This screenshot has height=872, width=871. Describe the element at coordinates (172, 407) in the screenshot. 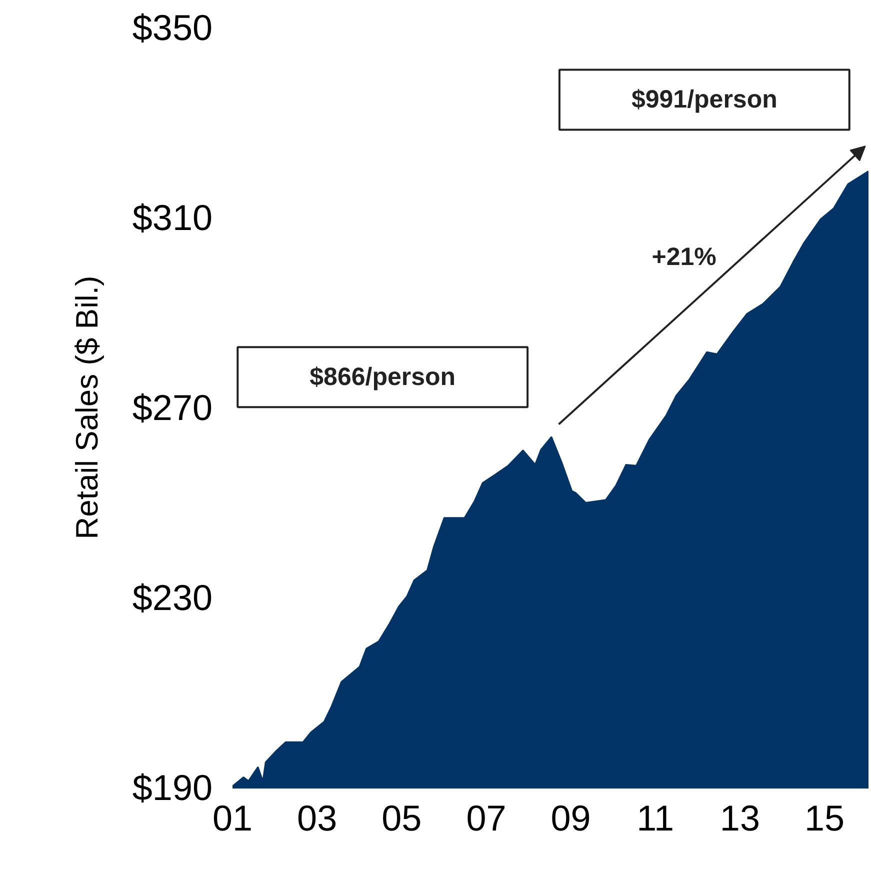

I see `y-tick-label: $270` at that location.